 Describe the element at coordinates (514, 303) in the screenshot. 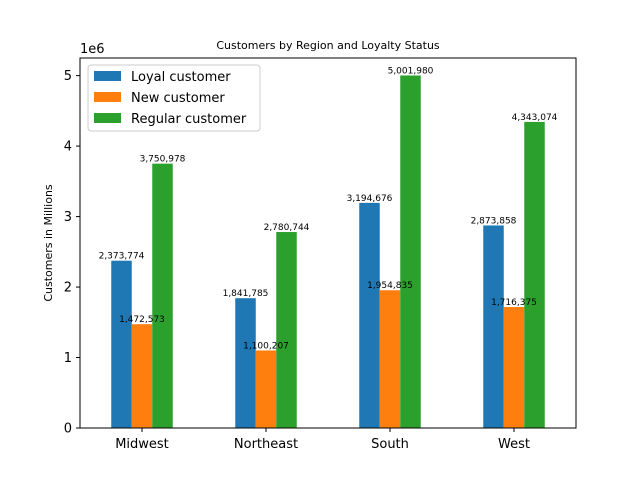

I see `data-label: 1,716,375` at that location.